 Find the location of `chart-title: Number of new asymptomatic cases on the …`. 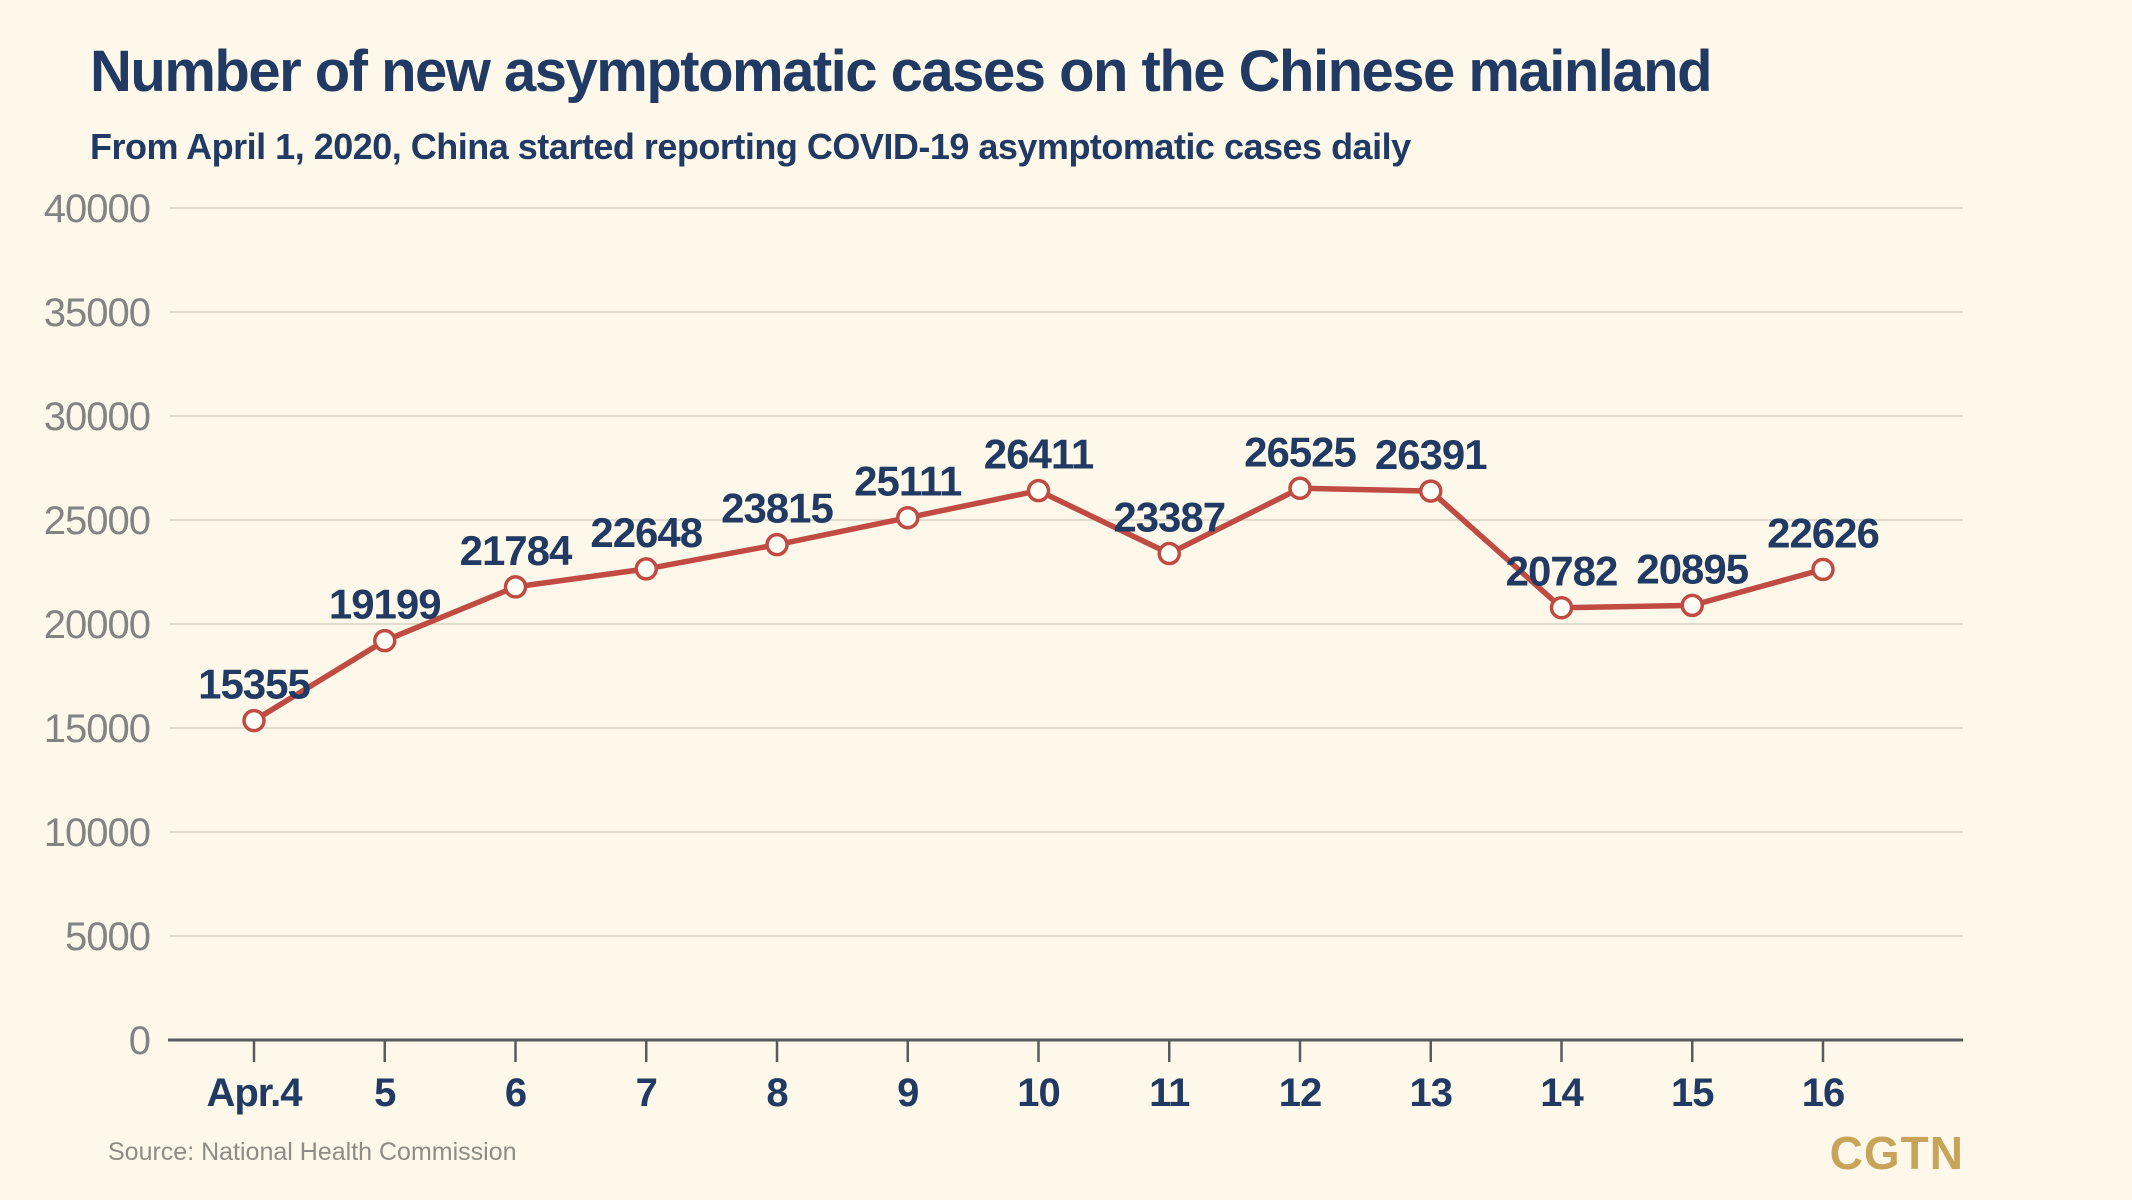

chart-title: Number of new asymptomatic cases on the … is located at coordinates (901, 71).